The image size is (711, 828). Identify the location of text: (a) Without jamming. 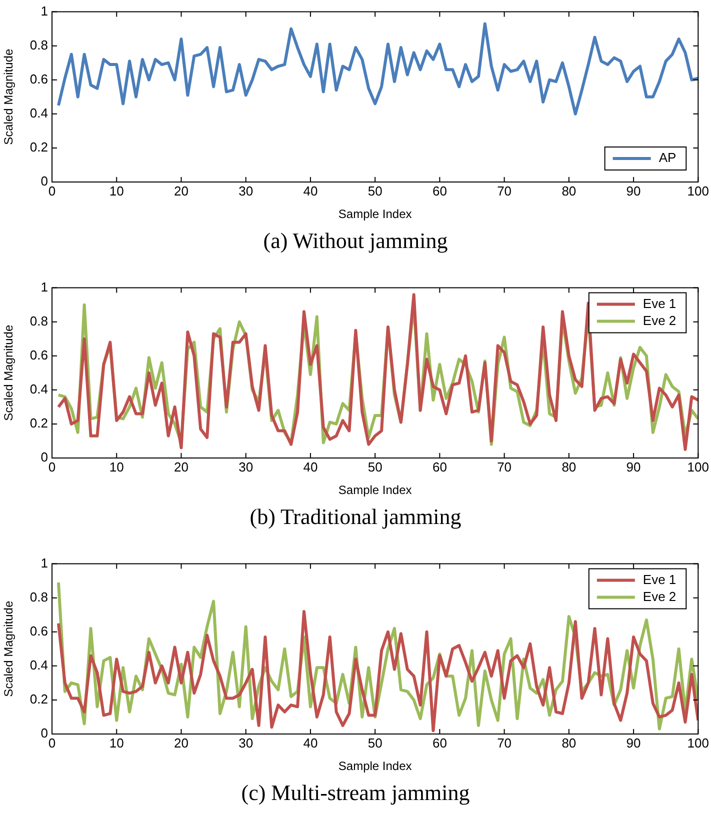
(355, 241).